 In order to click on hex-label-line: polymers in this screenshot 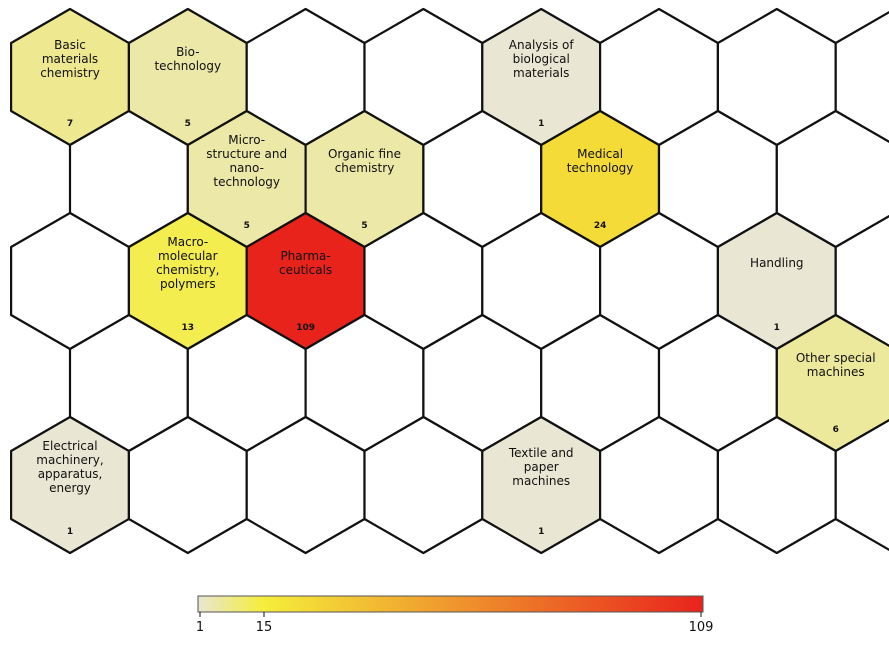, I will do `click(188, 284)`.